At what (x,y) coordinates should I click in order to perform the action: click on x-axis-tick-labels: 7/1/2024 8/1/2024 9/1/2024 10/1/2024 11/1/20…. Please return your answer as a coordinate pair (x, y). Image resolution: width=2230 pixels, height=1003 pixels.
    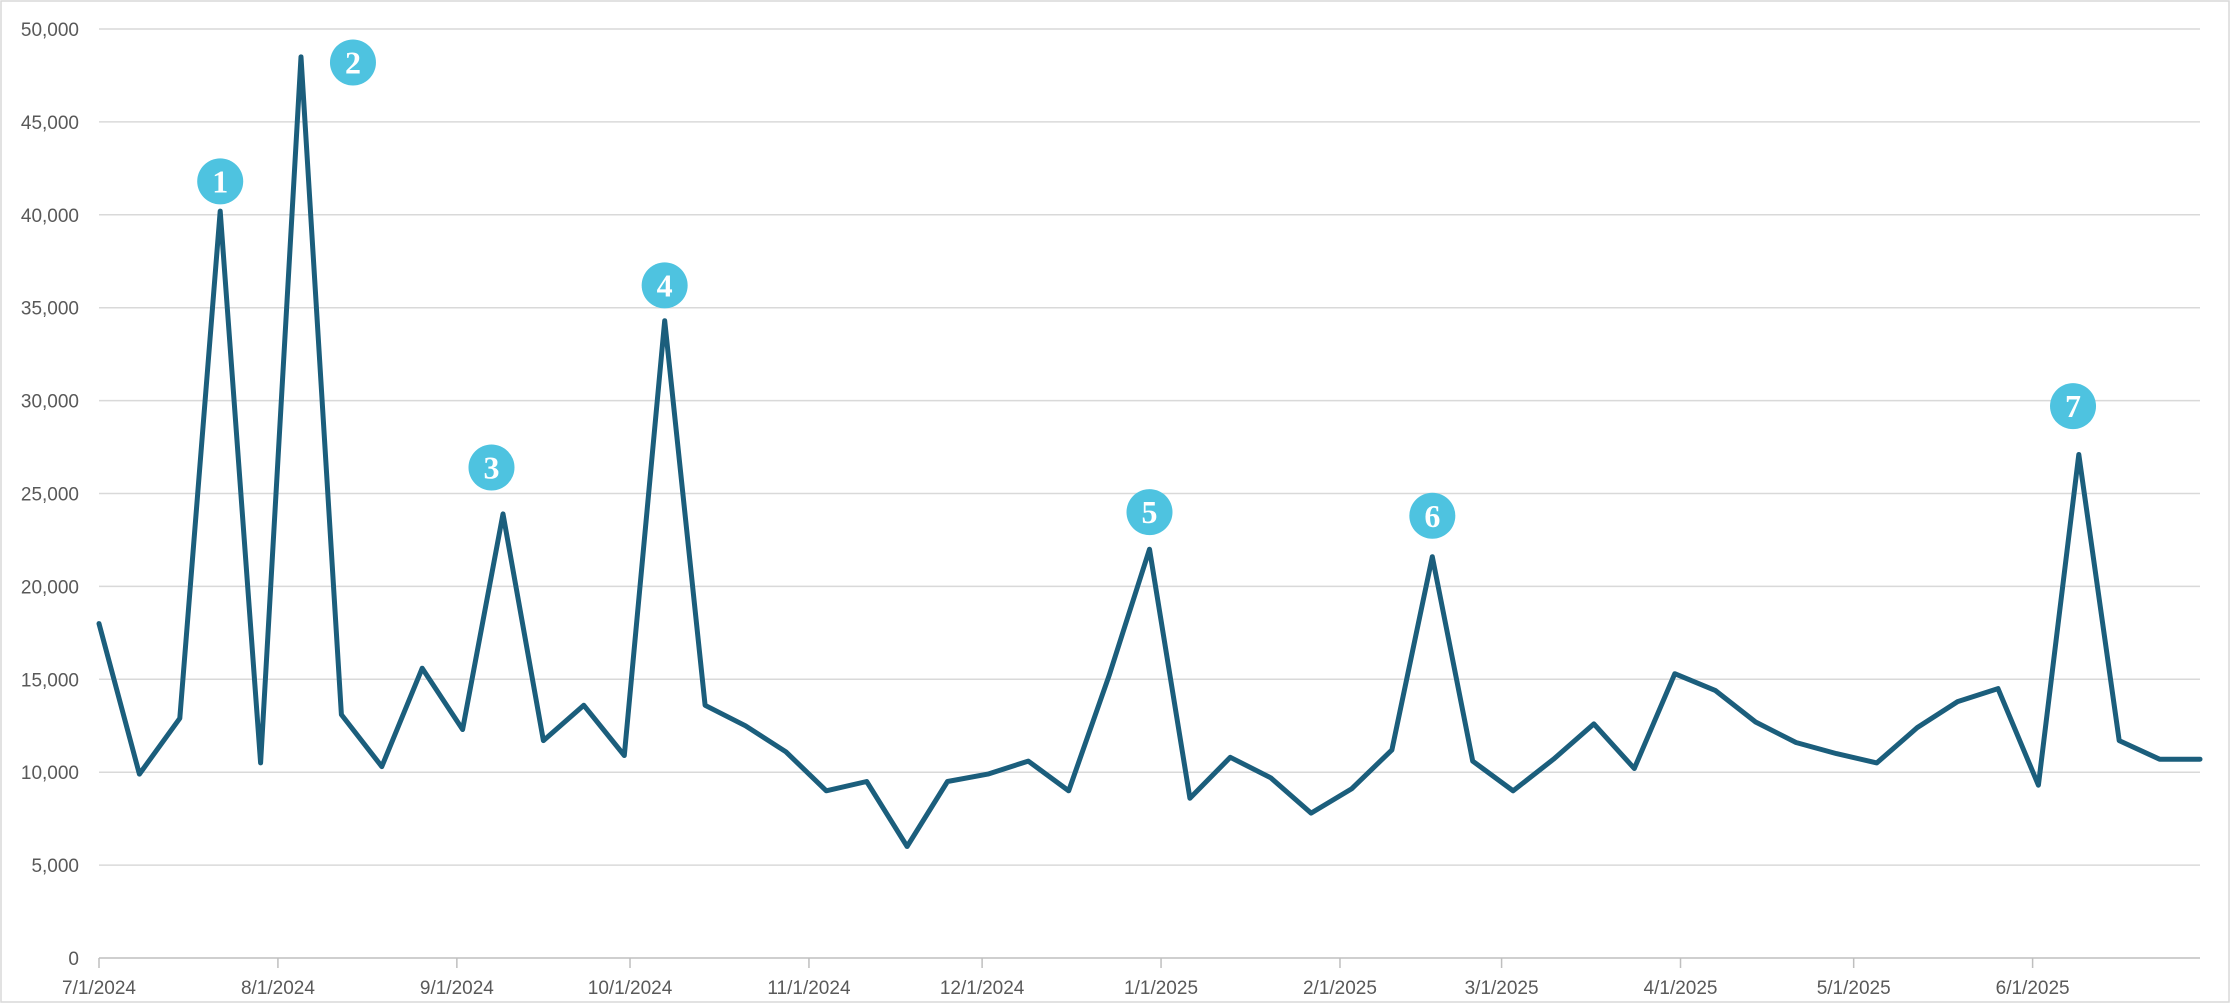
    Looking at the image, I should click on (1066, 988).